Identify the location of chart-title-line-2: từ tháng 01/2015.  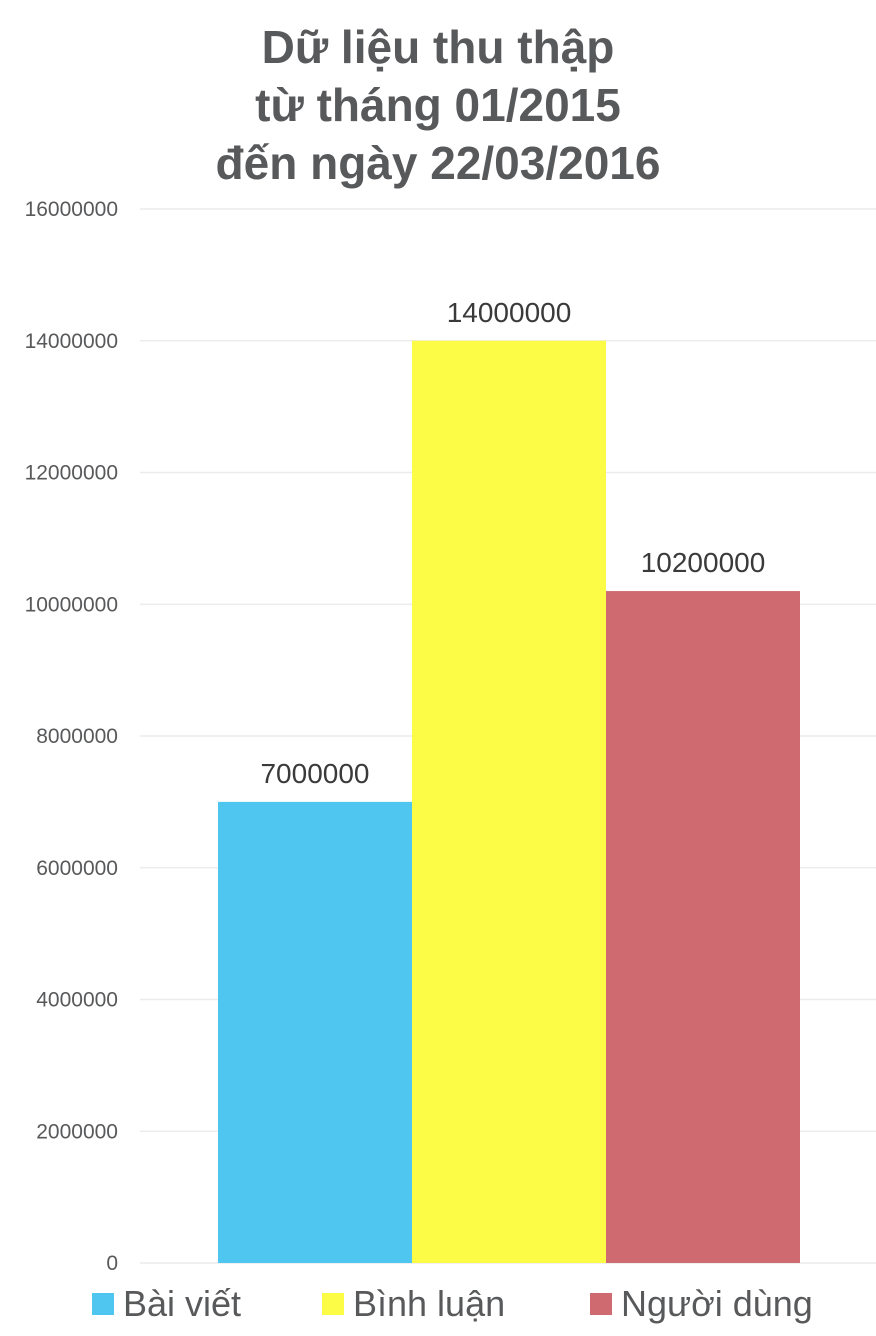
(438, 105).